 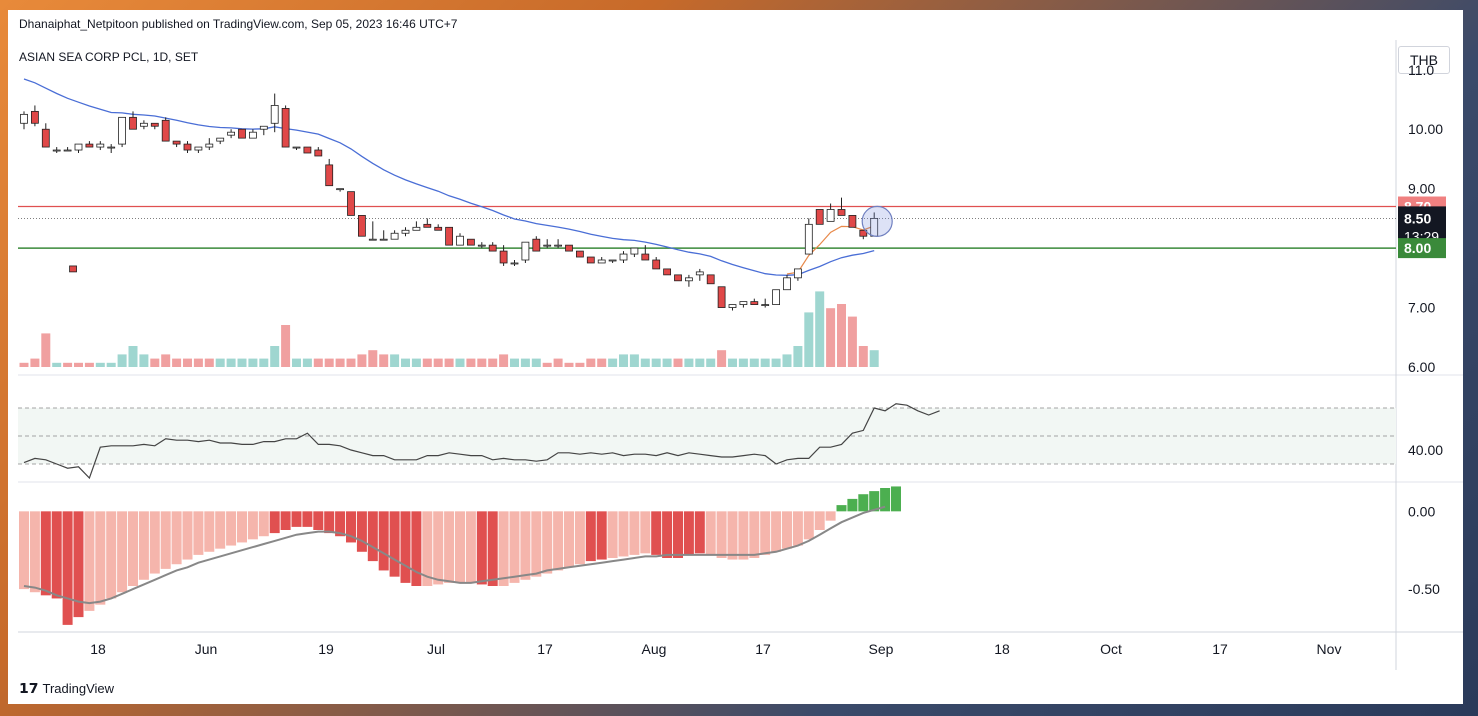 I want to click on time-axis-label: Sep, so click(x=881, y=649).